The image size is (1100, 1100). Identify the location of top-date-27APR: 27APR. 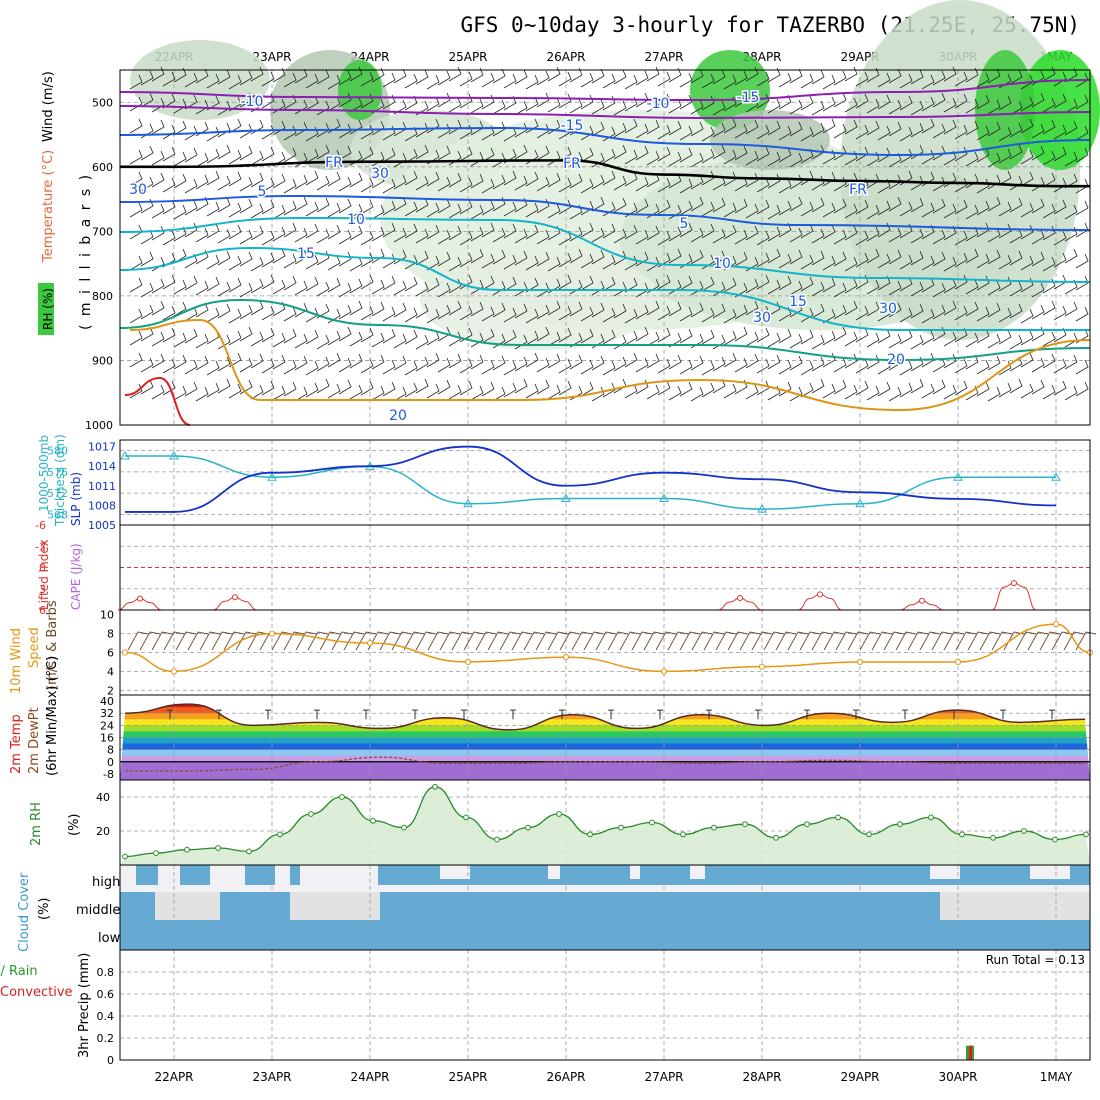
(663, 57).